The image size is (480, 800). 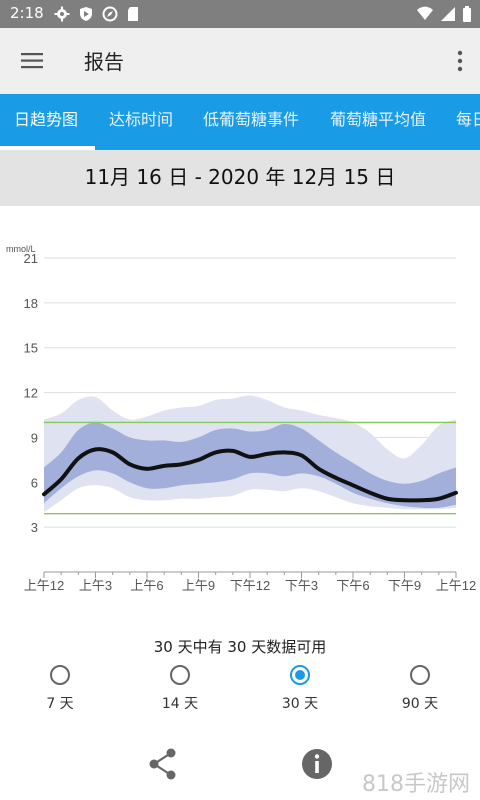 I want to click on status-bar: 2:18, so click(x=240, y=14).